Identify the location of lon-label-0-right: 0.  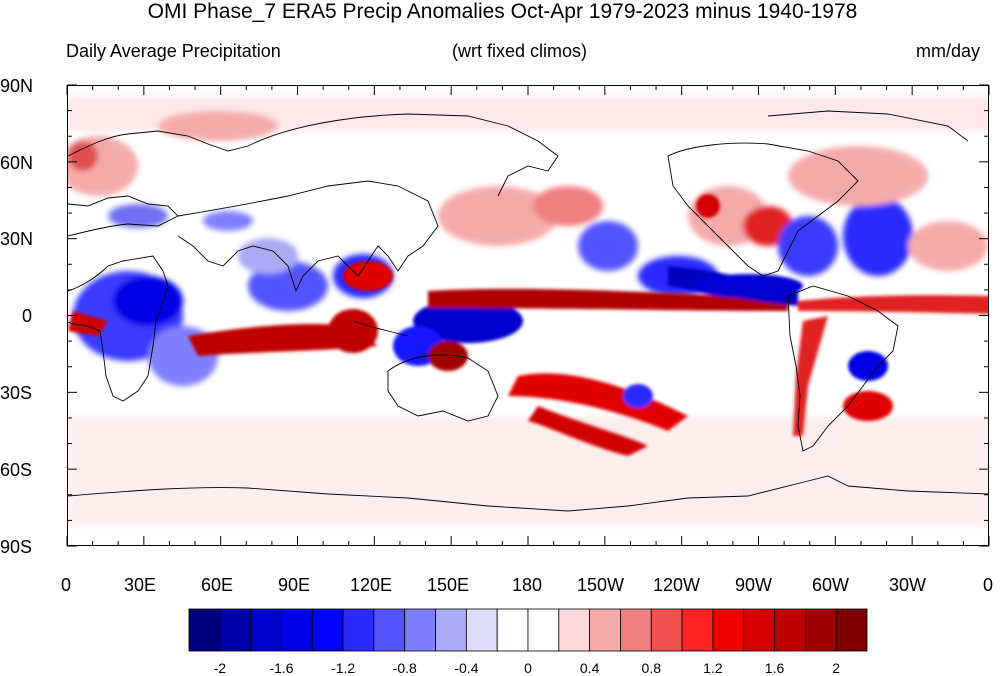
(988, 585).